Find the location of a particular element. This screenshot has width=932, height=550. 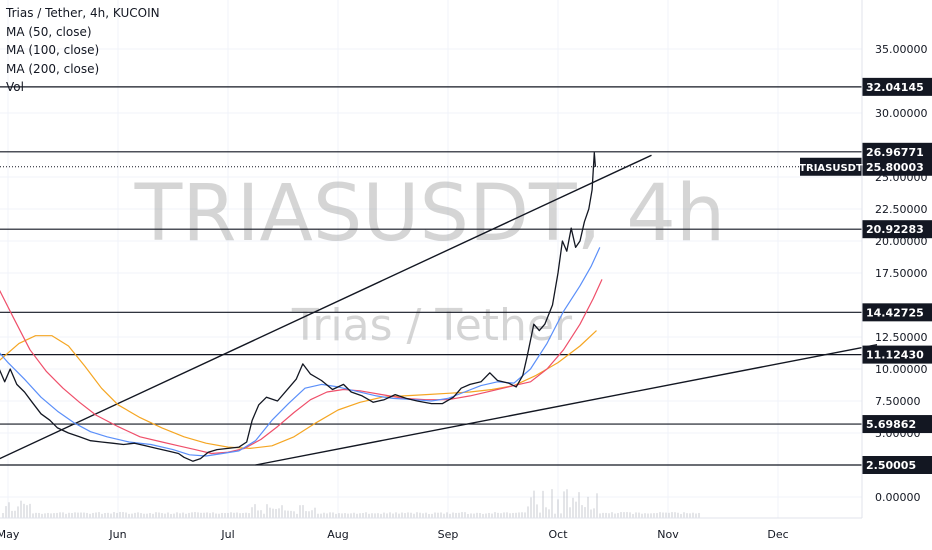

legend-ma200: MA (200, close) is located at coordinates (53, 68).